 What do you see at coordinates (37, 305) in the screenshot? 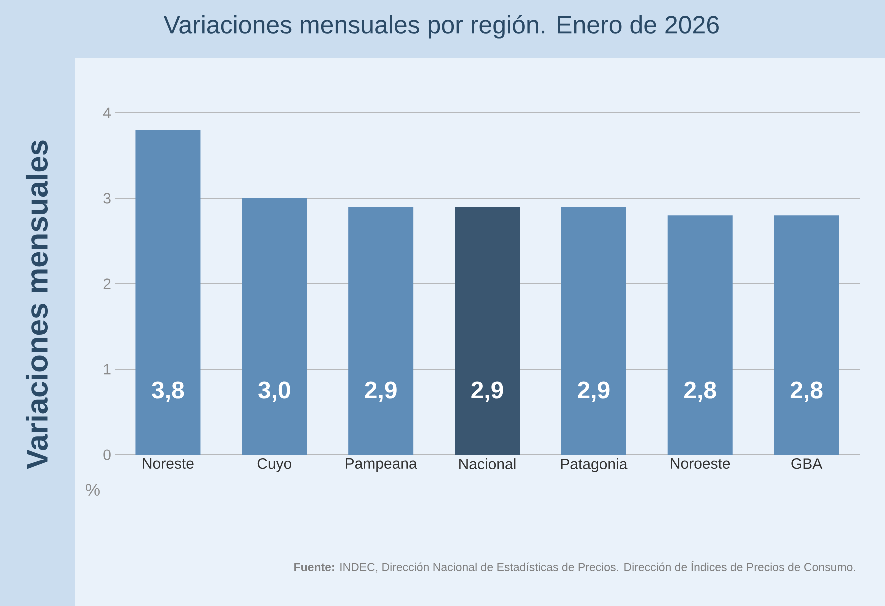
I see `y-axis-title: Variaciones mensuales` at bounding box center [37, 305].